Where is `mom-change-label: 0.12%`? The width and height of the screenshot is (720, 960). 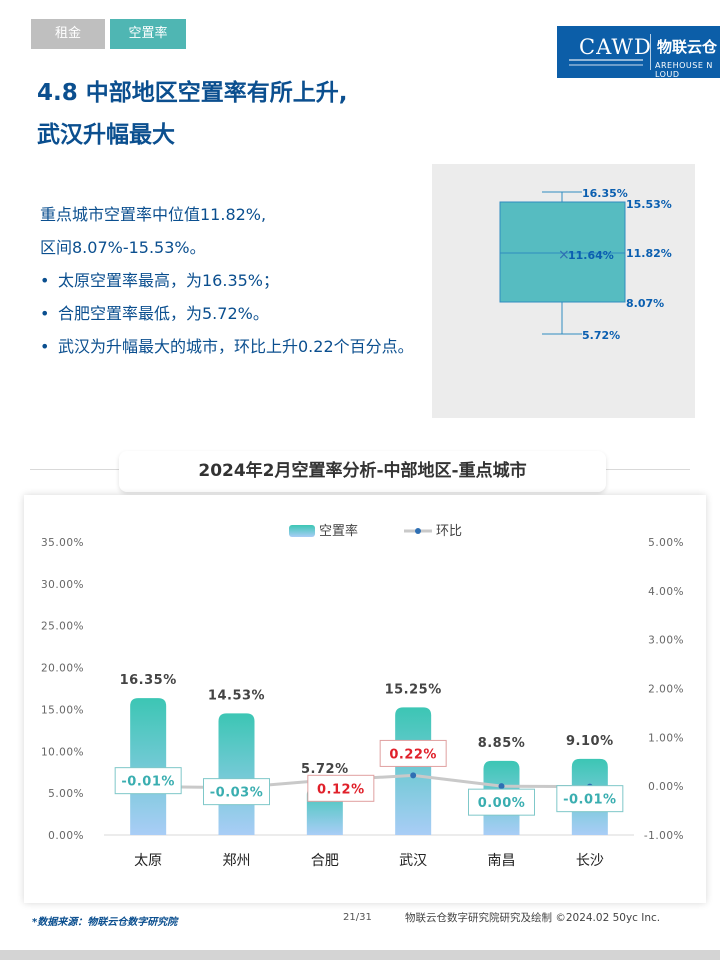
mom-change-label: 0.12% is located at coordinates (341, 789).